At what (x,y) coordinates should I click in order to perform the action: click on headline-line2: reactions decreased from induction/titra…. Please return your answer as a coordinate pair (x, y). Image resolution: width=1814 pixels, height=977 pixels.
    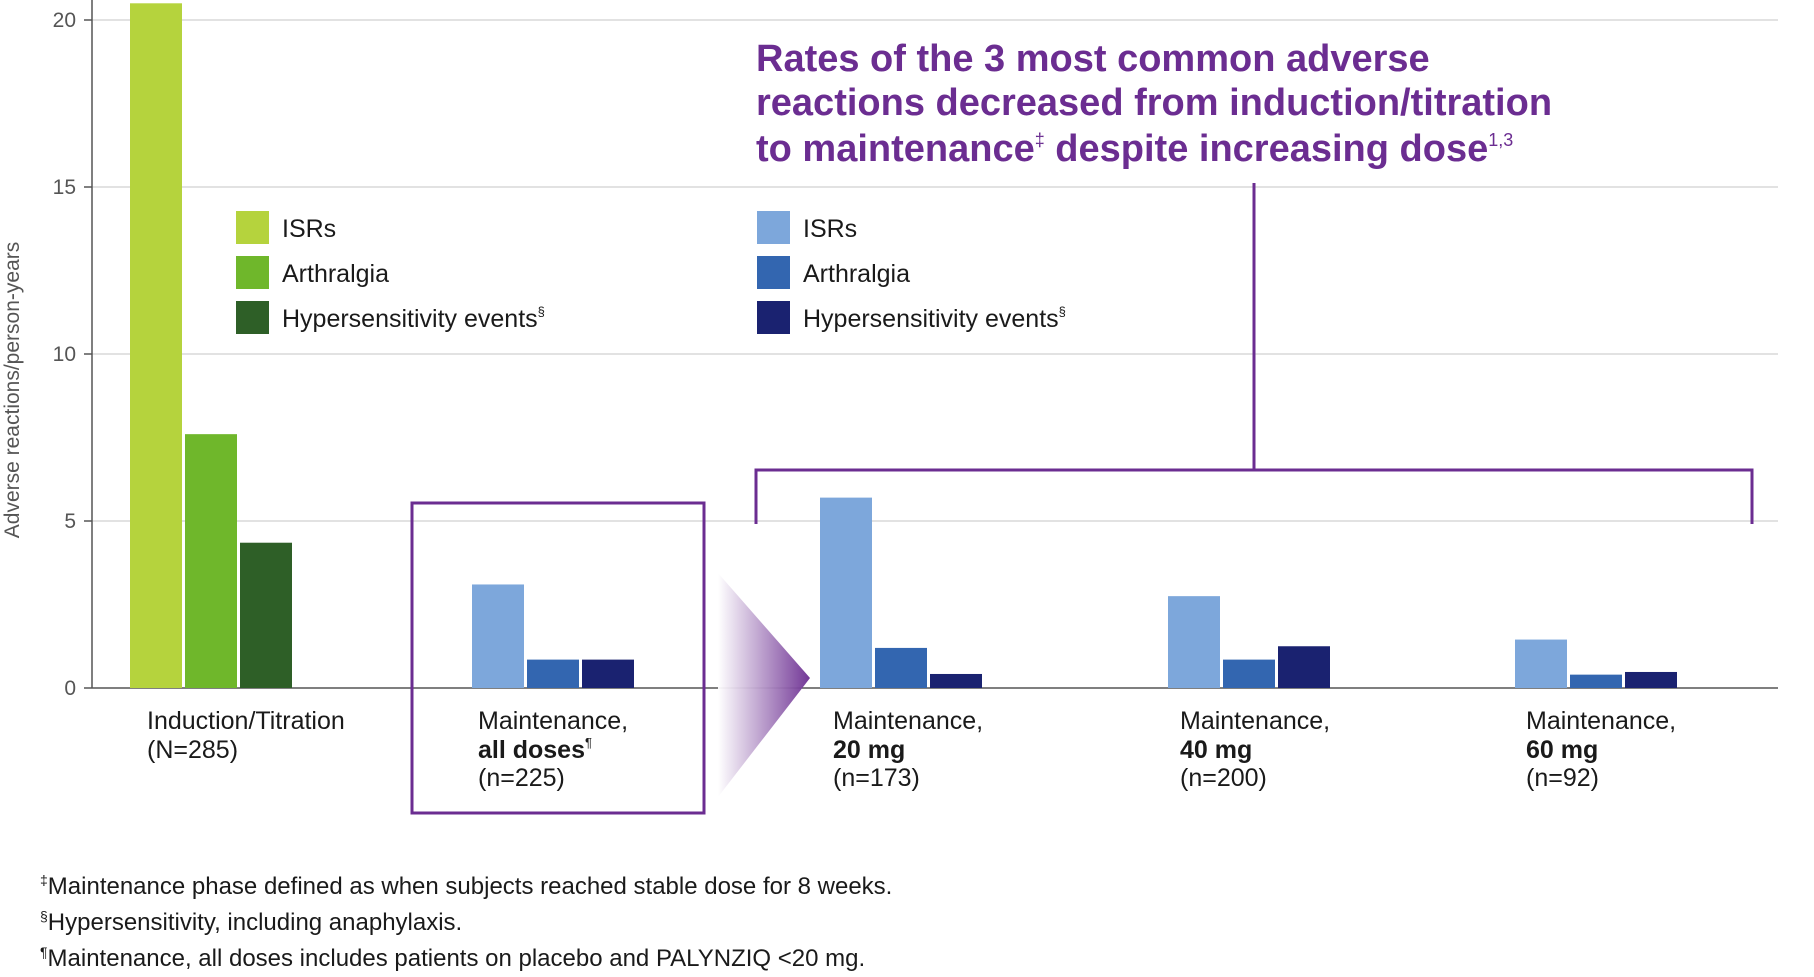
    Looking at the image, I should click on (1154, 103).